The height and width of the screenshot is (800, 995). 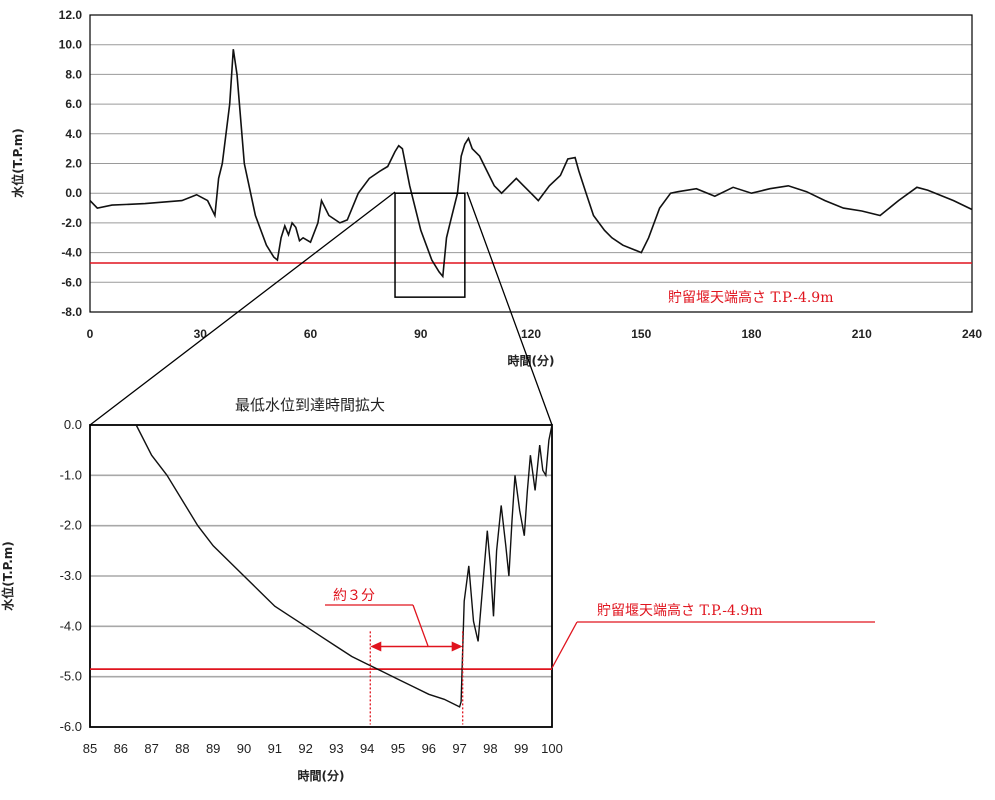 What do you see at coordinates (71, 15) in the screenshot?
I see `y-tick-label: 12.0` at bounding box center [71, 15].